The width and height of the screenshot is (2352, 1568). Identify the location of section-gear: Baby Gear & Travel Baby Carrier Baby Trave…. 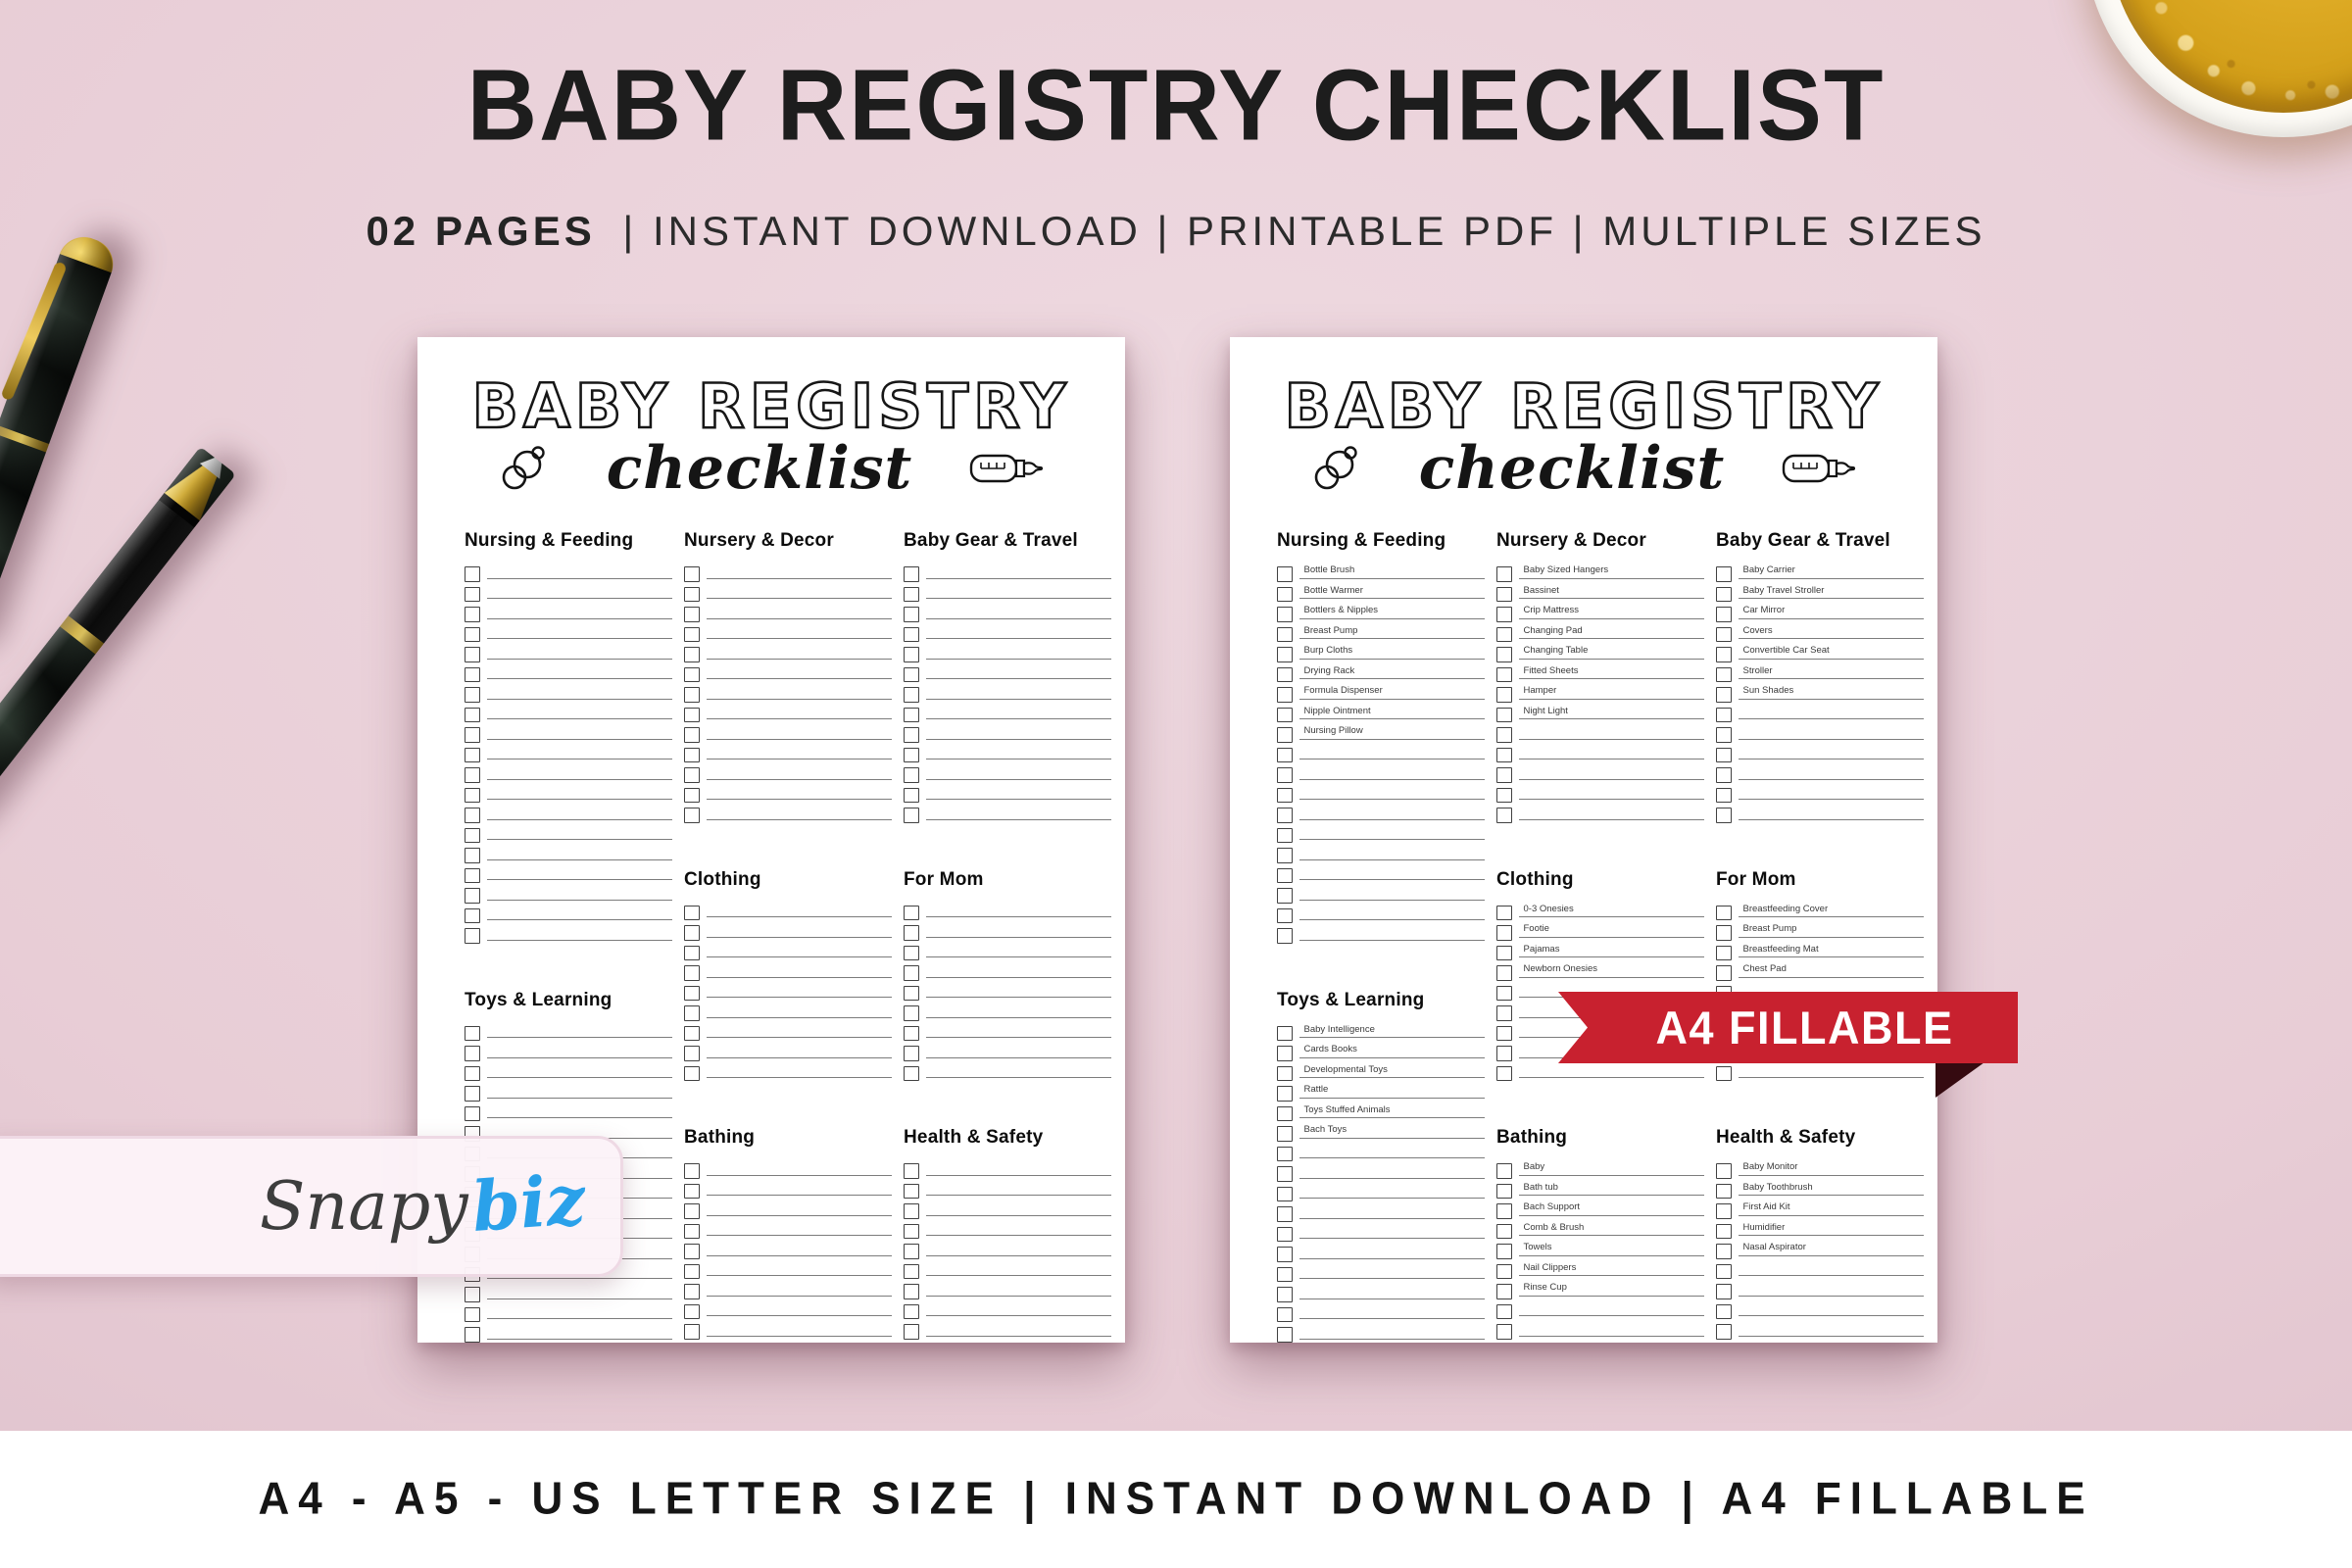
(1820, 676).